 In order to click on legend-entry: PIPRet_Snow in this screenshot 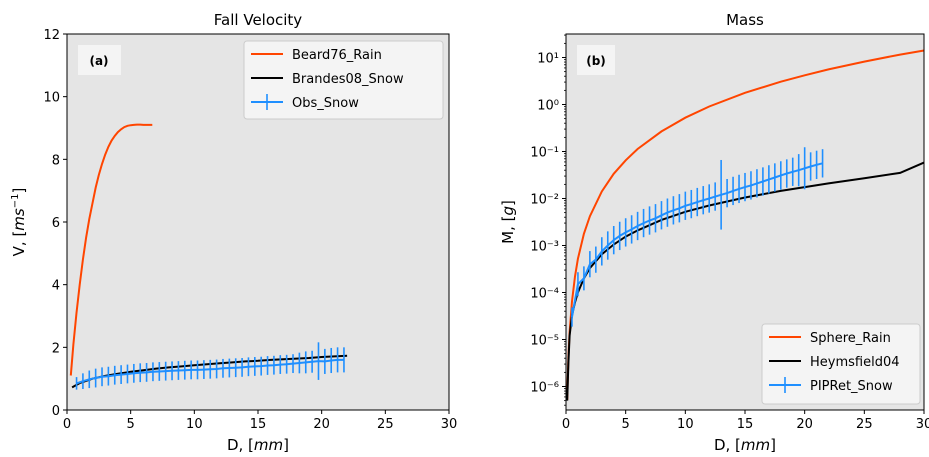, I will do `click(851, 386)`.